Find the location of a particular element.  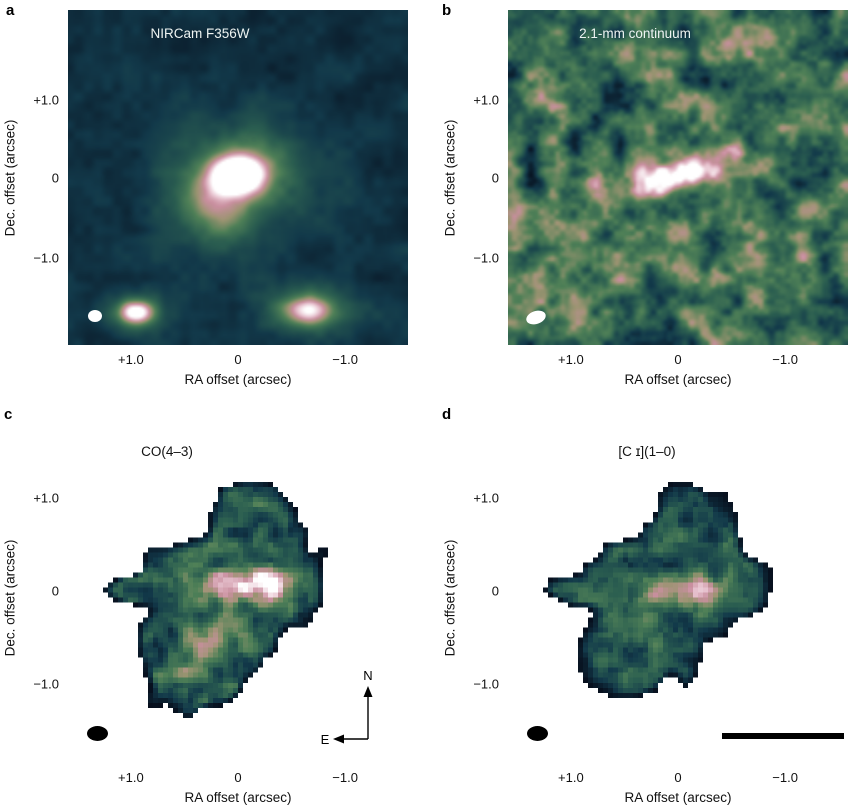

panel-a-ytick-zero: 0 is located at coordinates (55, 177).